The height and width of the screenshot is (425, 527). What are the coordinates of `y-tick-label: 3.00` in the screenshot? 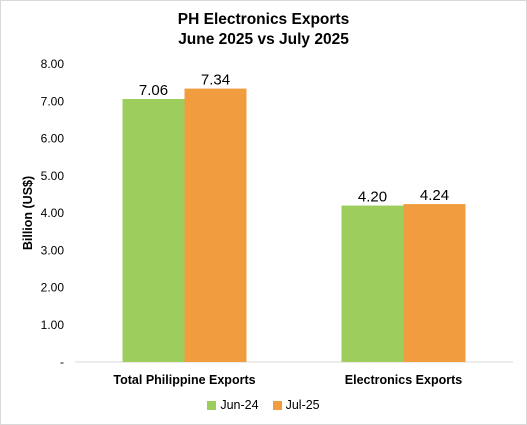 It's located at (53, 250).